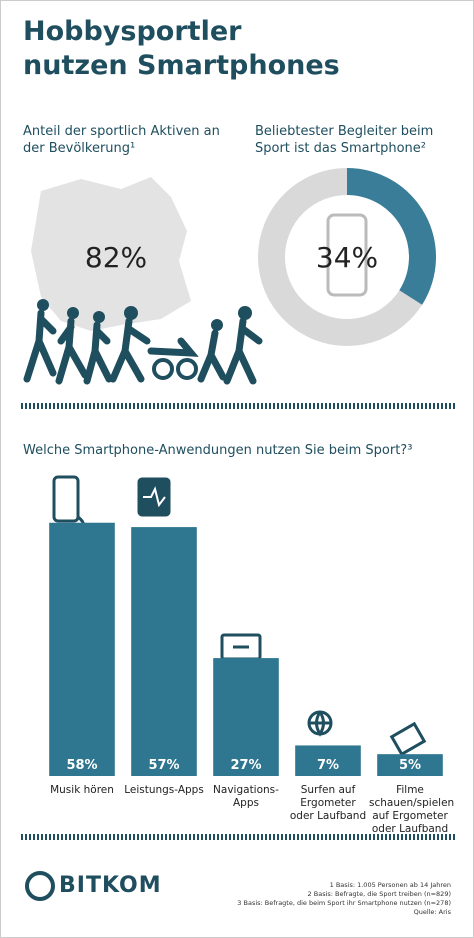 The width and height of the screenshot is (474, 938). I want to click on logo-text: BITKOM, so click(110, 885).